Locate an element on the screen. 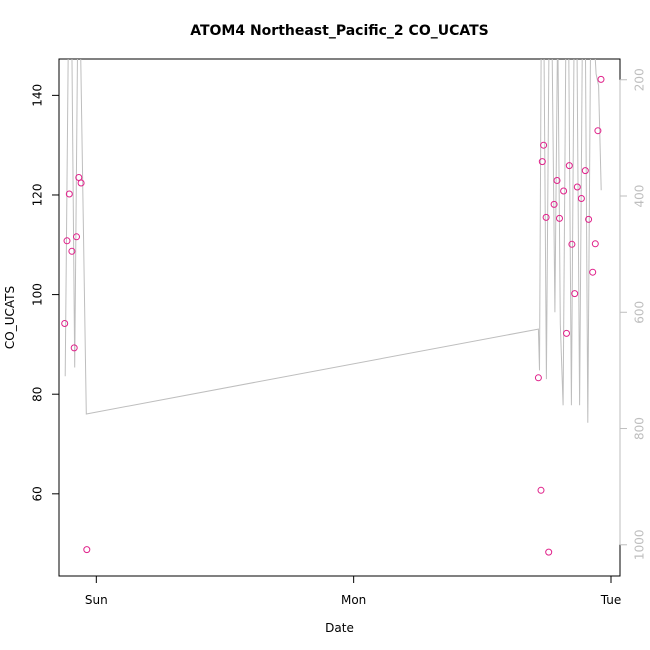 Image resolution: width=650 pixels, height=650 pixels. x-tick-label: Tue is located at coordinates (611, 600).